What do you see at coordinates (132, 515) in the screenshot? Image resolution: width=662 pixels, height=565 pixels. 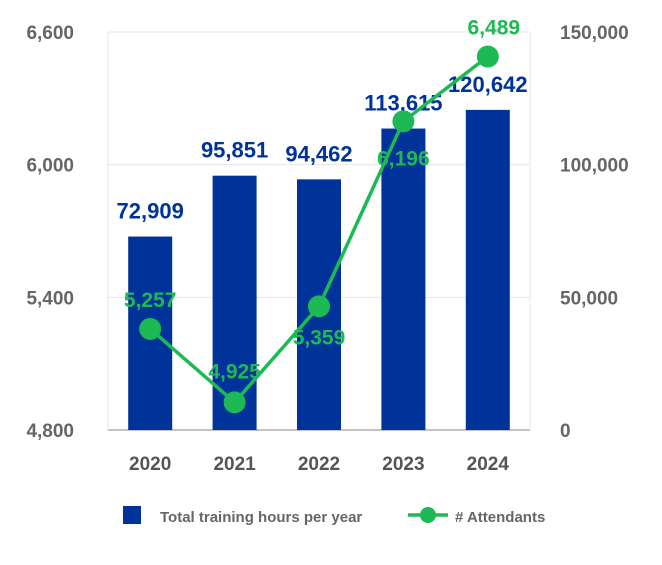 I see `legend-swatch-bars` at bounding box center [132, 515].